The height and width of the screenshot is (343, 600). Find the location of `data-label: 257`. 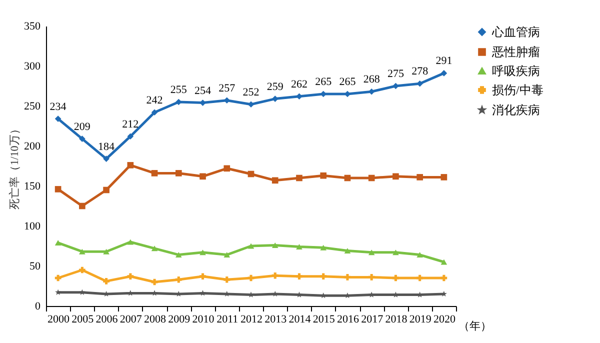

data-label: 257 is located at coordinates (227, 88).